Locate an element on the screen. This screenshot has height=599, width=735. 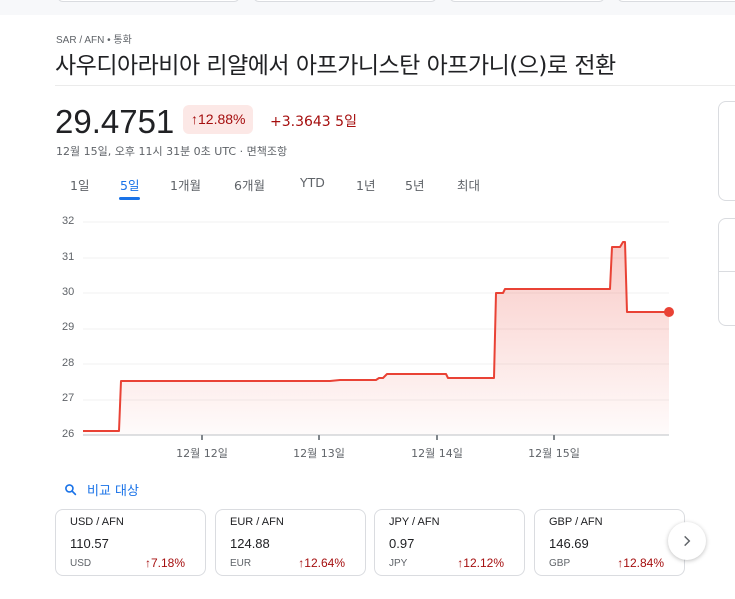
card-pair: GBP / AFN is located at coordinates (576, 522).